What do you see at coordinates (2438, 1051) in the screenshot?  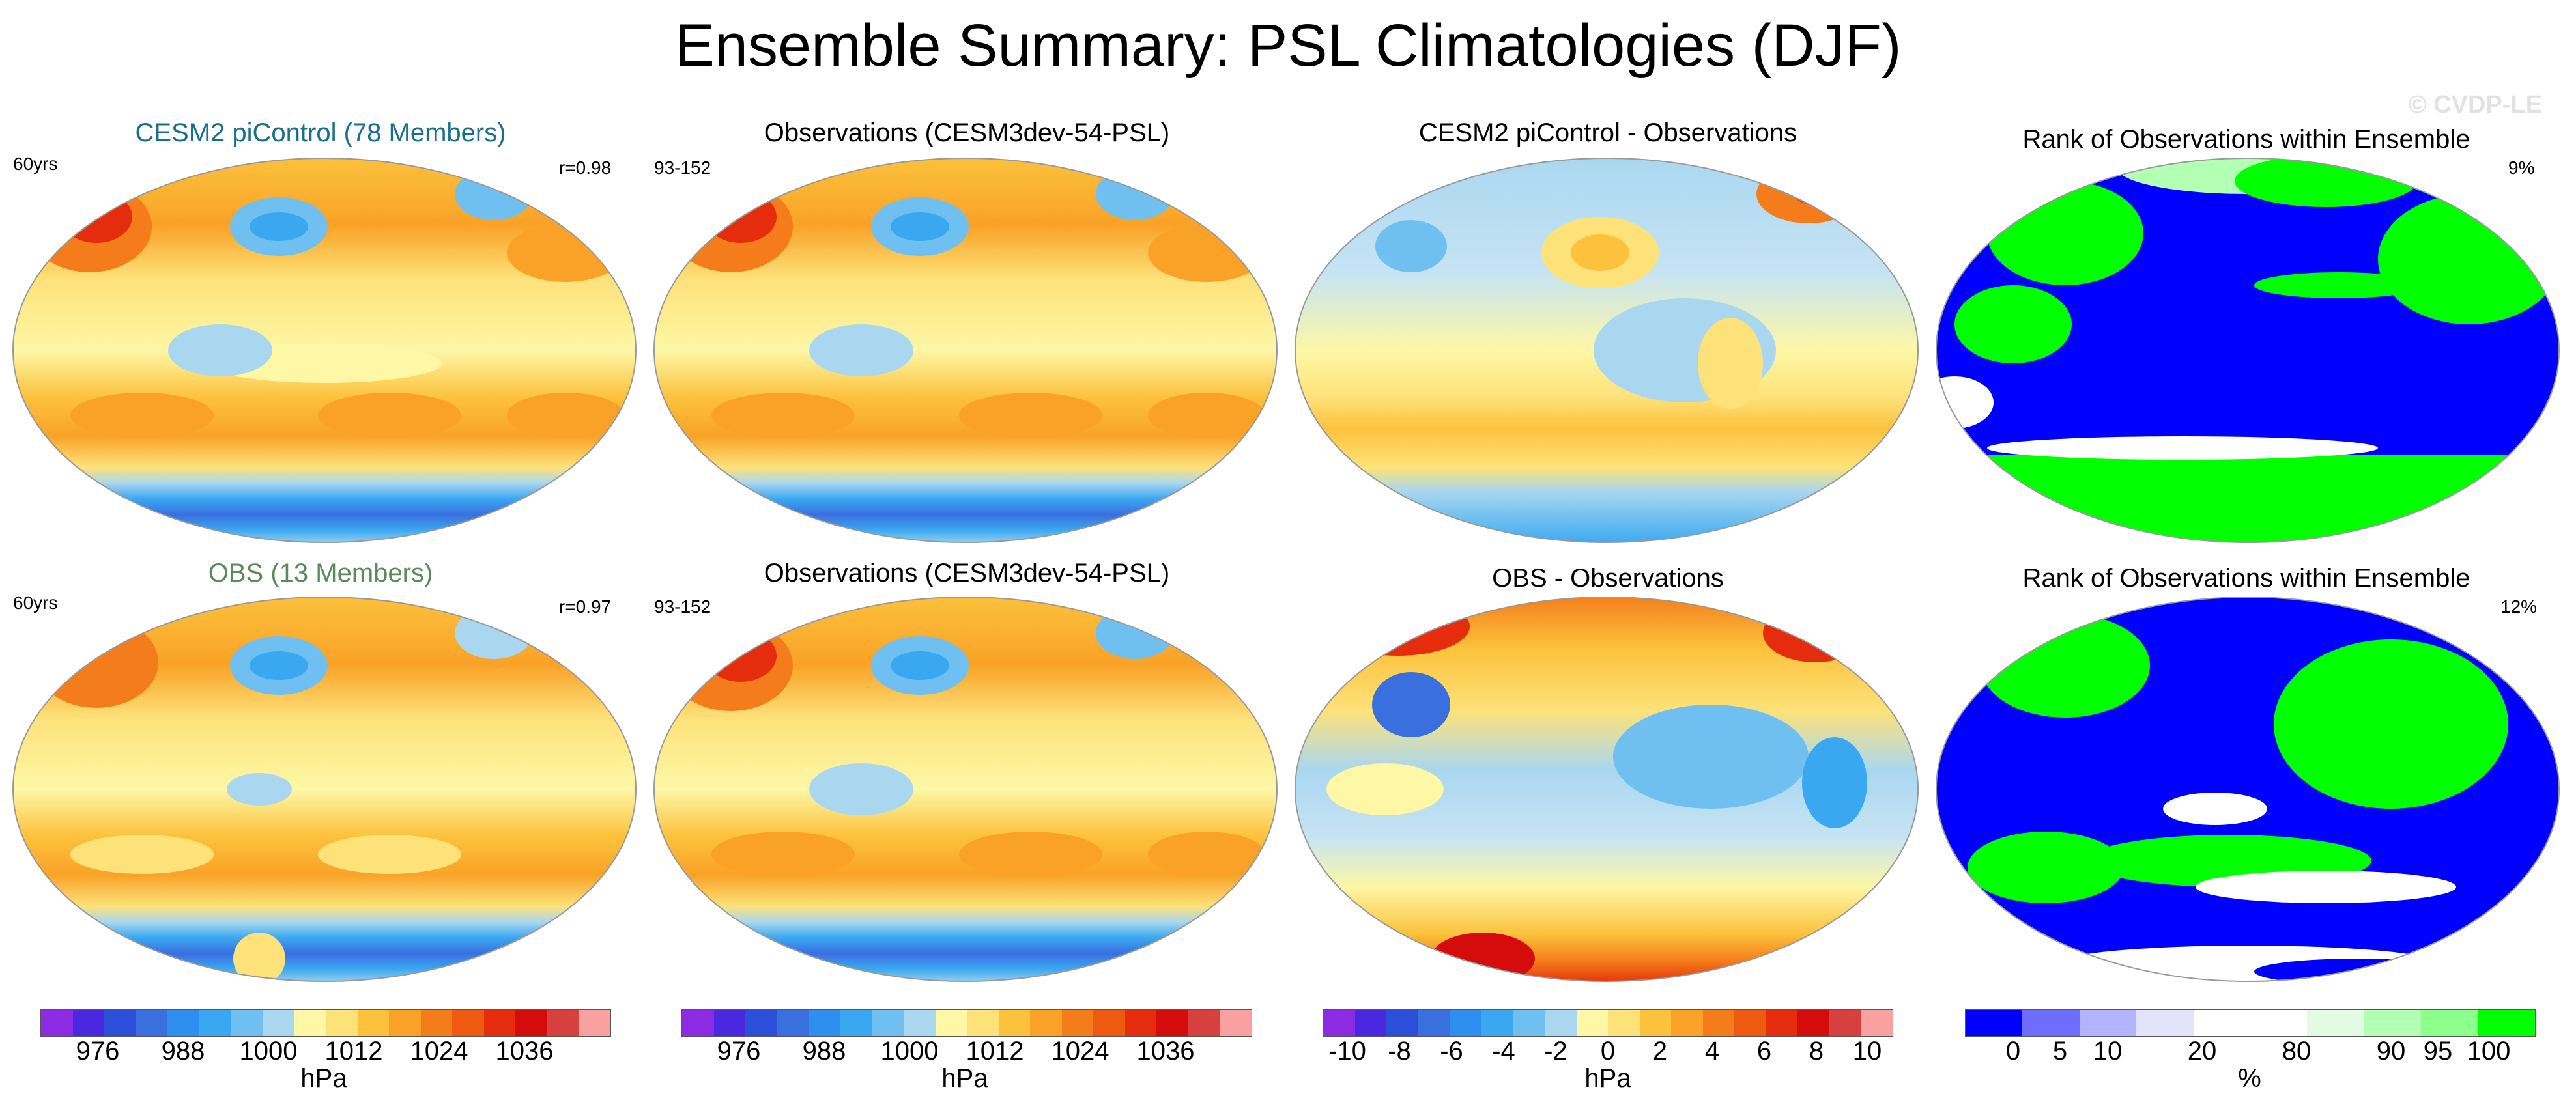 I see `colorbar-tick: 95` at bounding box center [2438, 1051].